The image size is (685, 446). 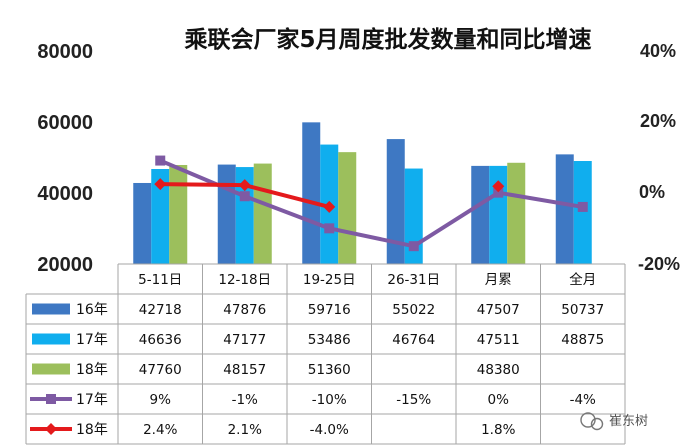 I want to click on data-label: 47507, so click(x=498, y=310).